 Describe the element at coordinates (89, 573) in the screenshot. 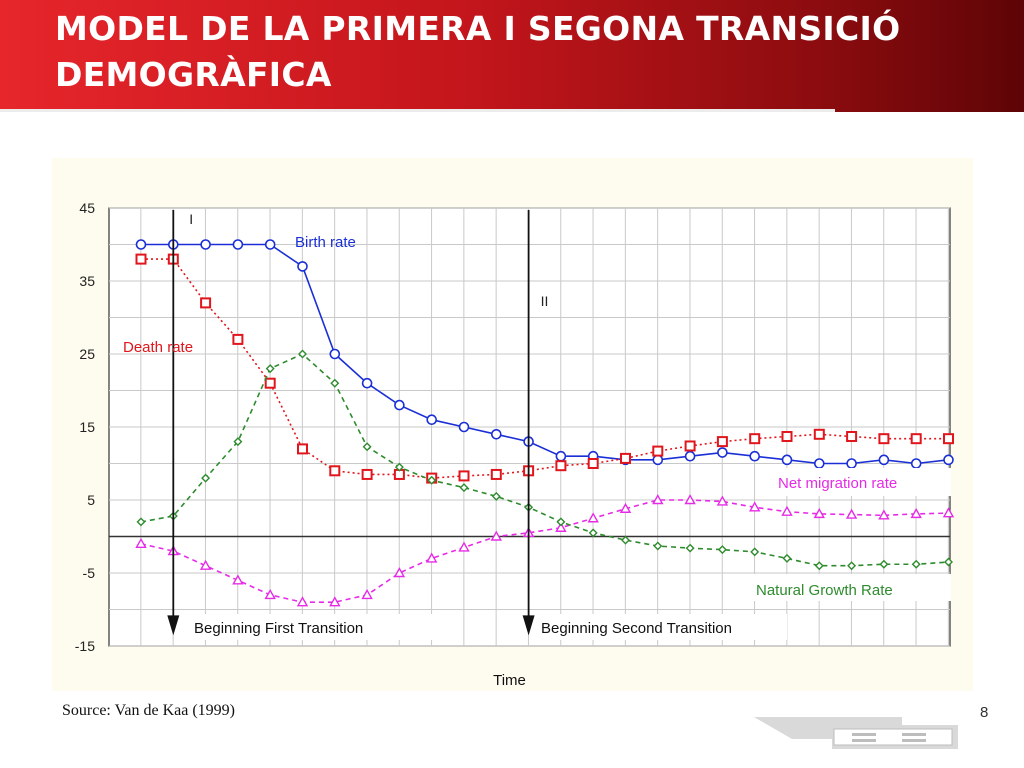

I see `y-tick-label: -5` at that location.